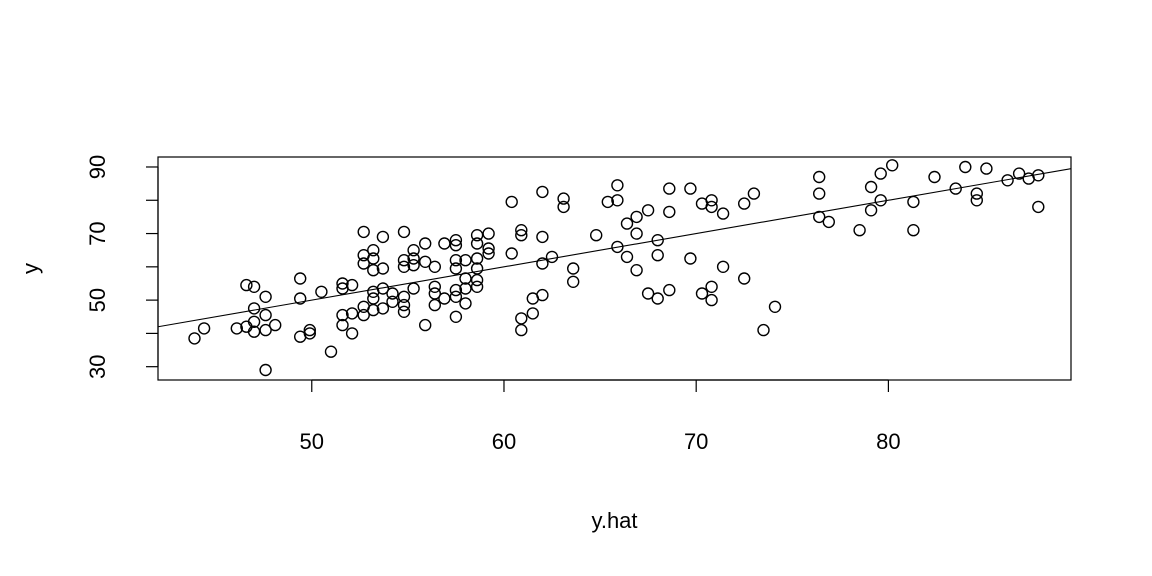 This screenshot has width=1152, height=576. What do you see at coordinates (696, 441) in the screenshot?
I see `x-tick-label: 70` at bounding box center [696, 441].